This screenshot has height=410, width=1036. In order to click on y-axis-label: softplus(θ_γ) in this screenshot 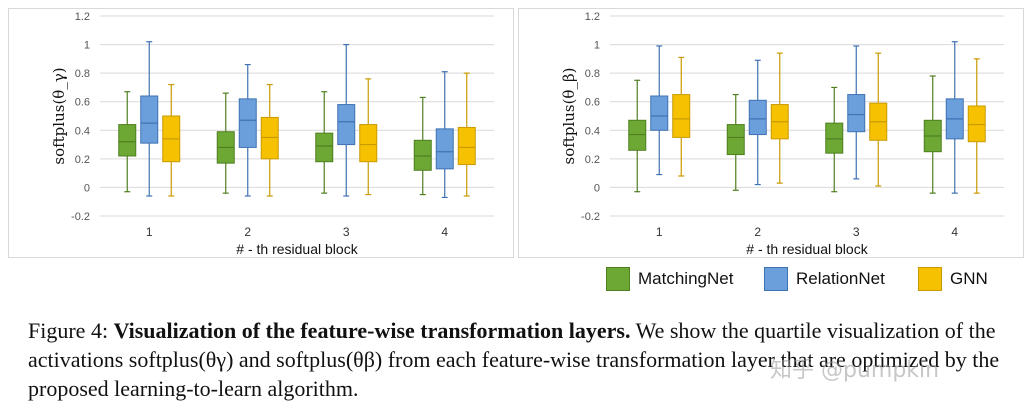, I will do `click(59, 115)`.